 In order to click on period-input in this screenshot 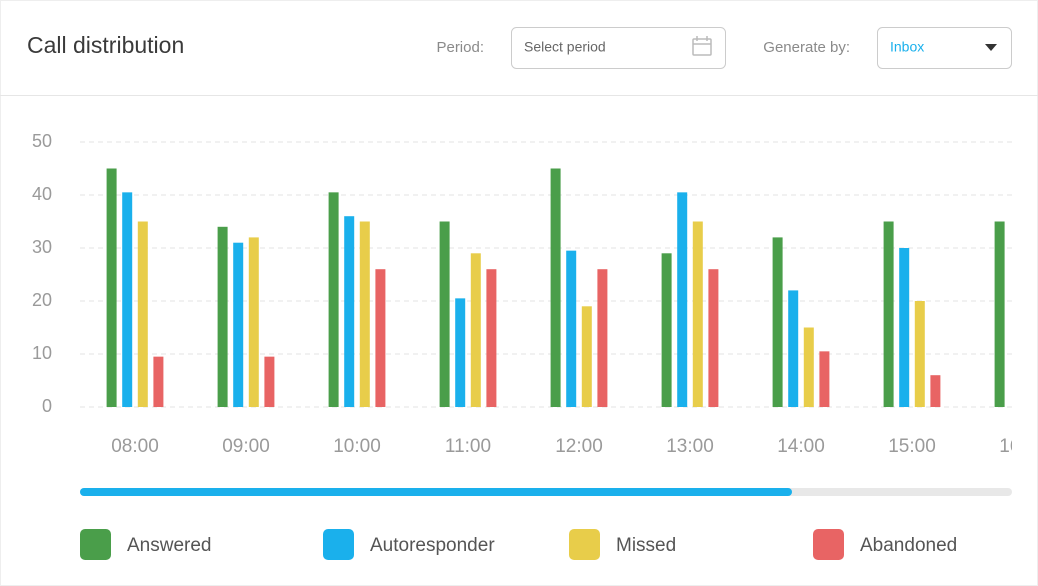, I will do `click(618, 48)`.